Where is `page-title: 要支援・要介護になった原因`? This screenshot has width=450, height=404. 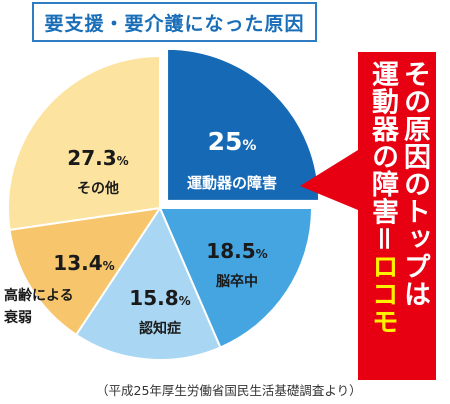
page-title: 要支援・要介護になった原因 is located at coordinates (174, 22).